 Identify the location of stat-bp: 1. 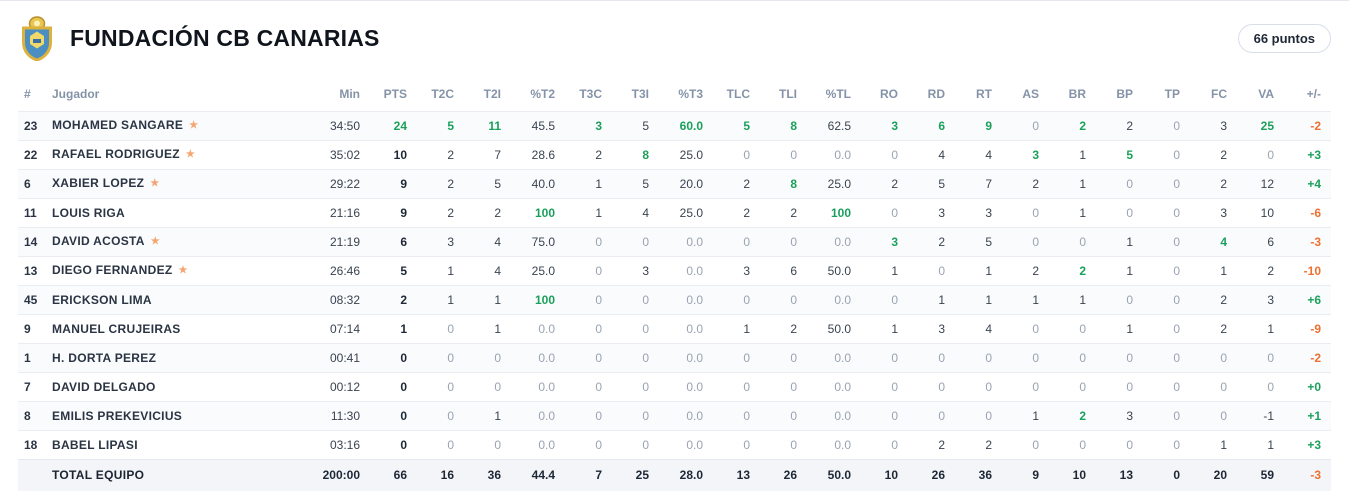
(1129, 270).